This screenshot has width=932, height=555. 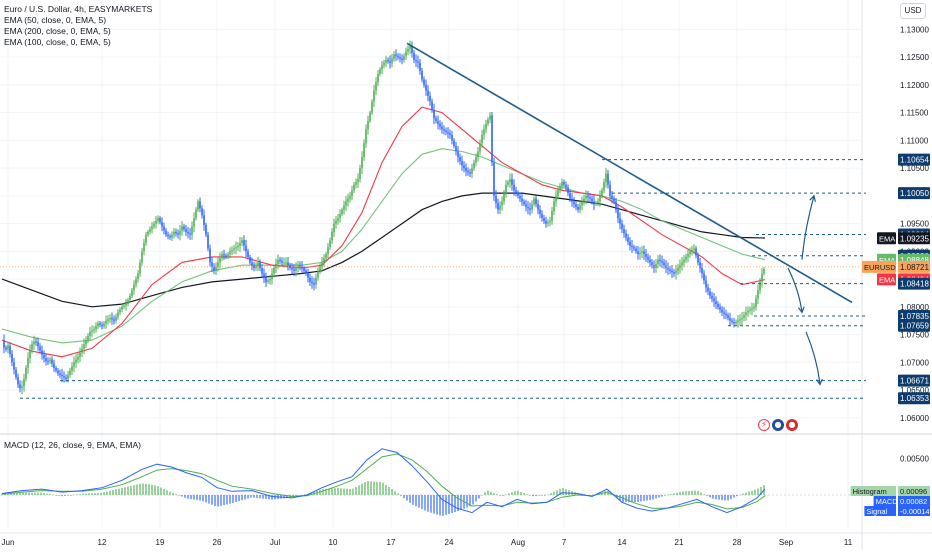 What do you see at coordinates (914, 491) in the screenshot?
I see `macd-value-box` at bounding box center [914, 491].